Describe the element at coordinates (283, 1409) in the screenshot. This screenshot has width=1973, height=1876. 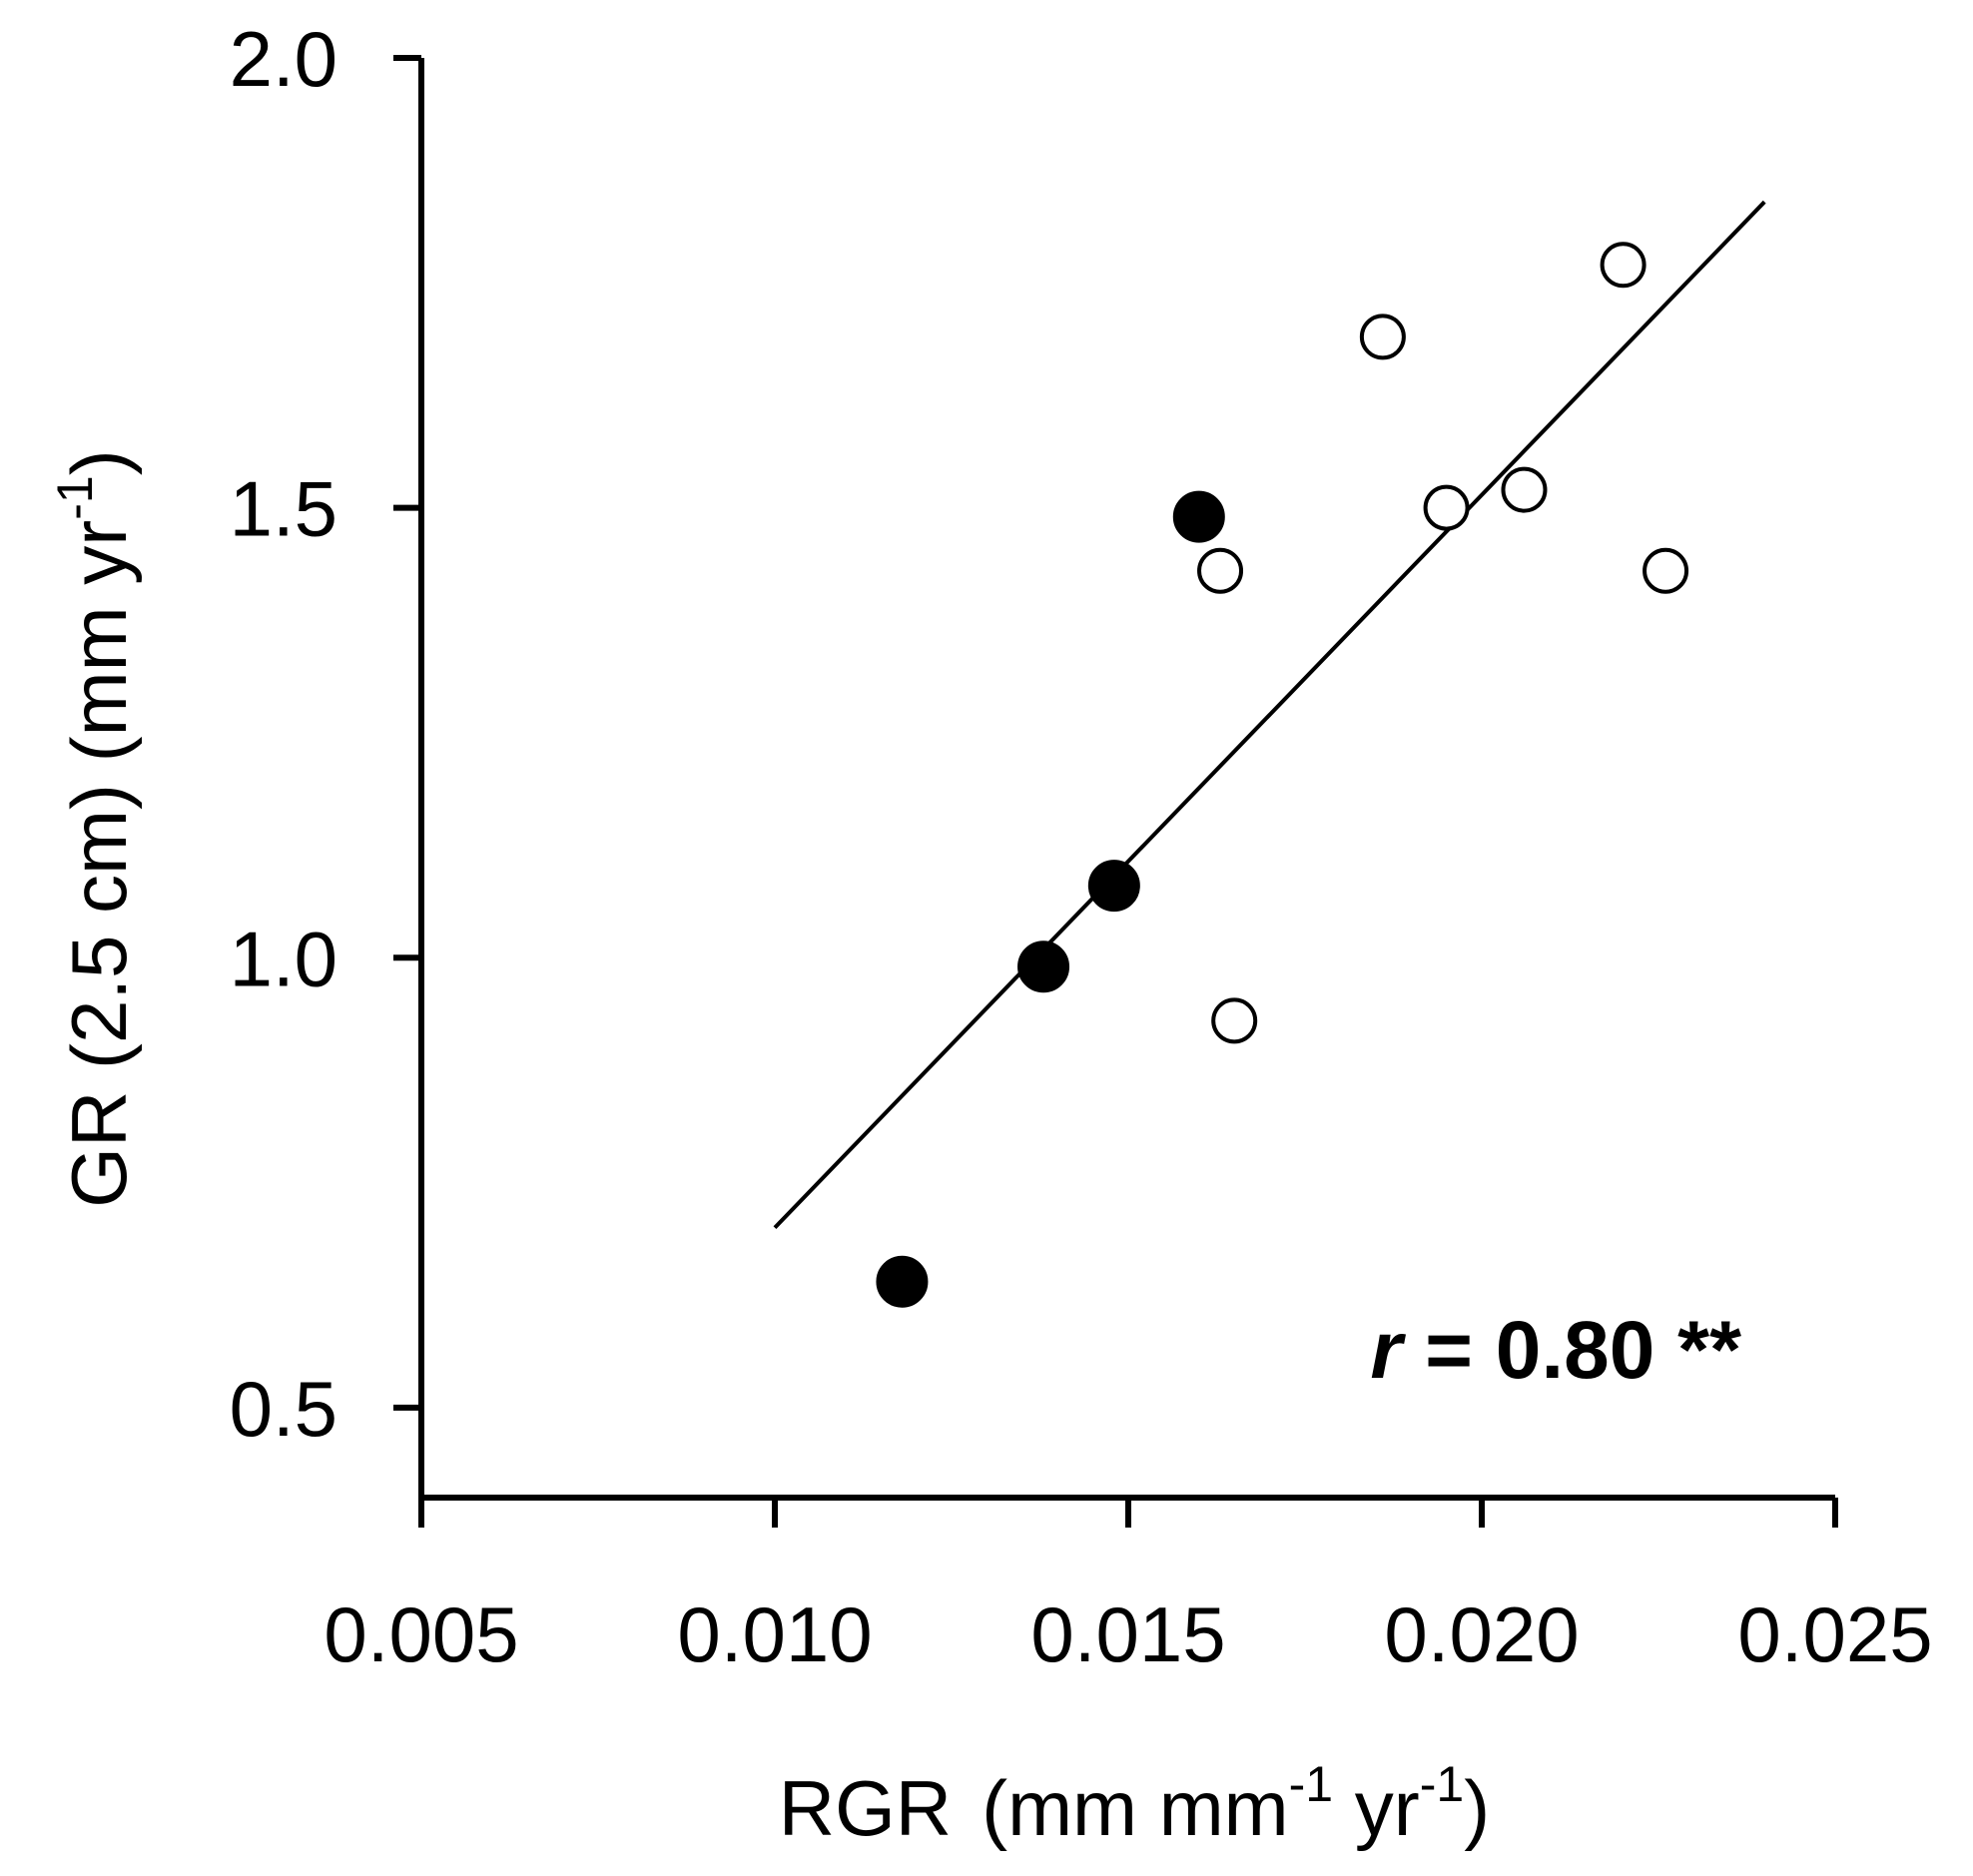
I see `y-tick-label: 0.5` at that location.